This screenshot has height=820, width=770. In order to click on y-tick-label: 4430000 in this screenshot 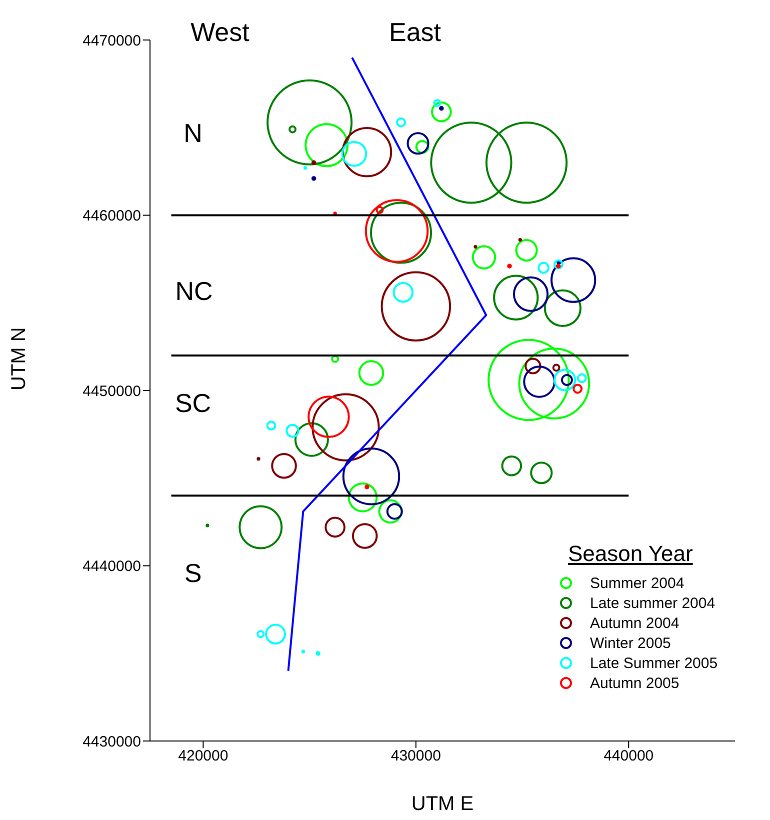, I will do `click(111, 741)`.